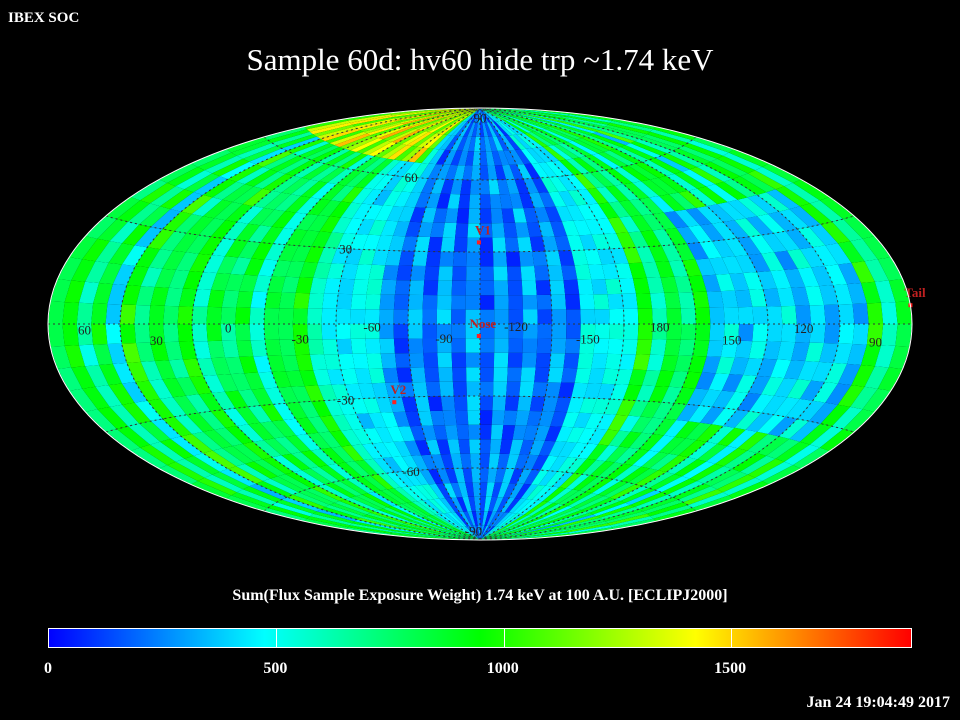 This screenshot has width=960, height=720. I want to click on longitude-label: 30, so click(156, 340).